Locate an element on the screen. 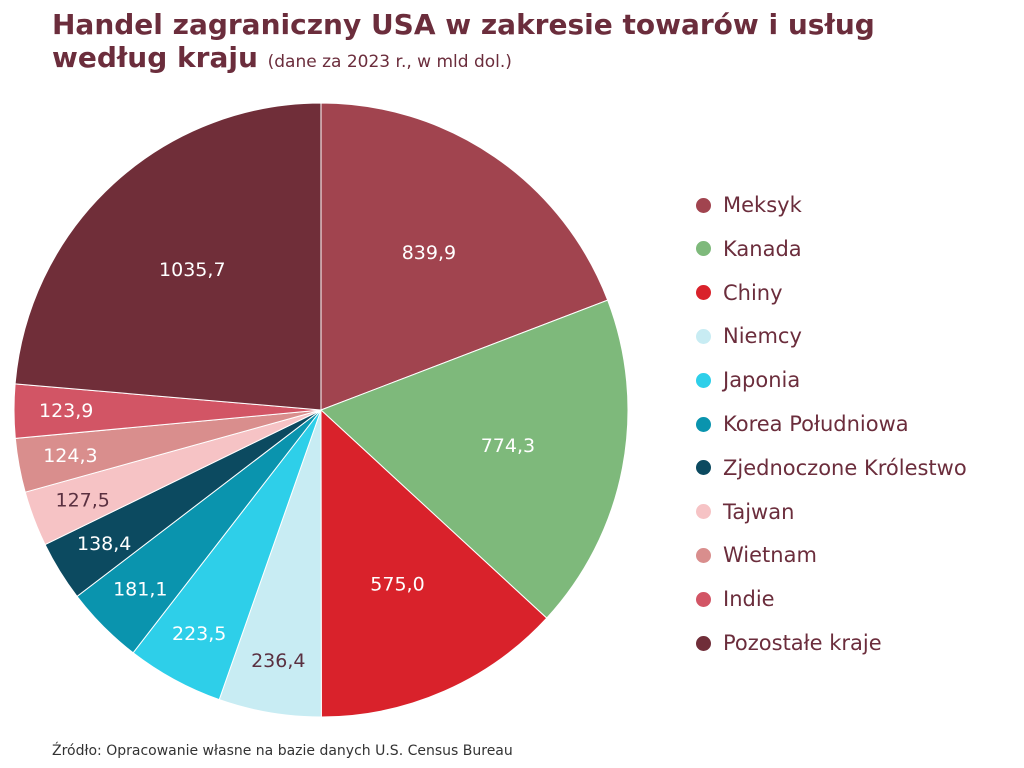 The width and height of the screenshot is (1024, 768). legend-item: Japonia is located at coordinates (856, 380).